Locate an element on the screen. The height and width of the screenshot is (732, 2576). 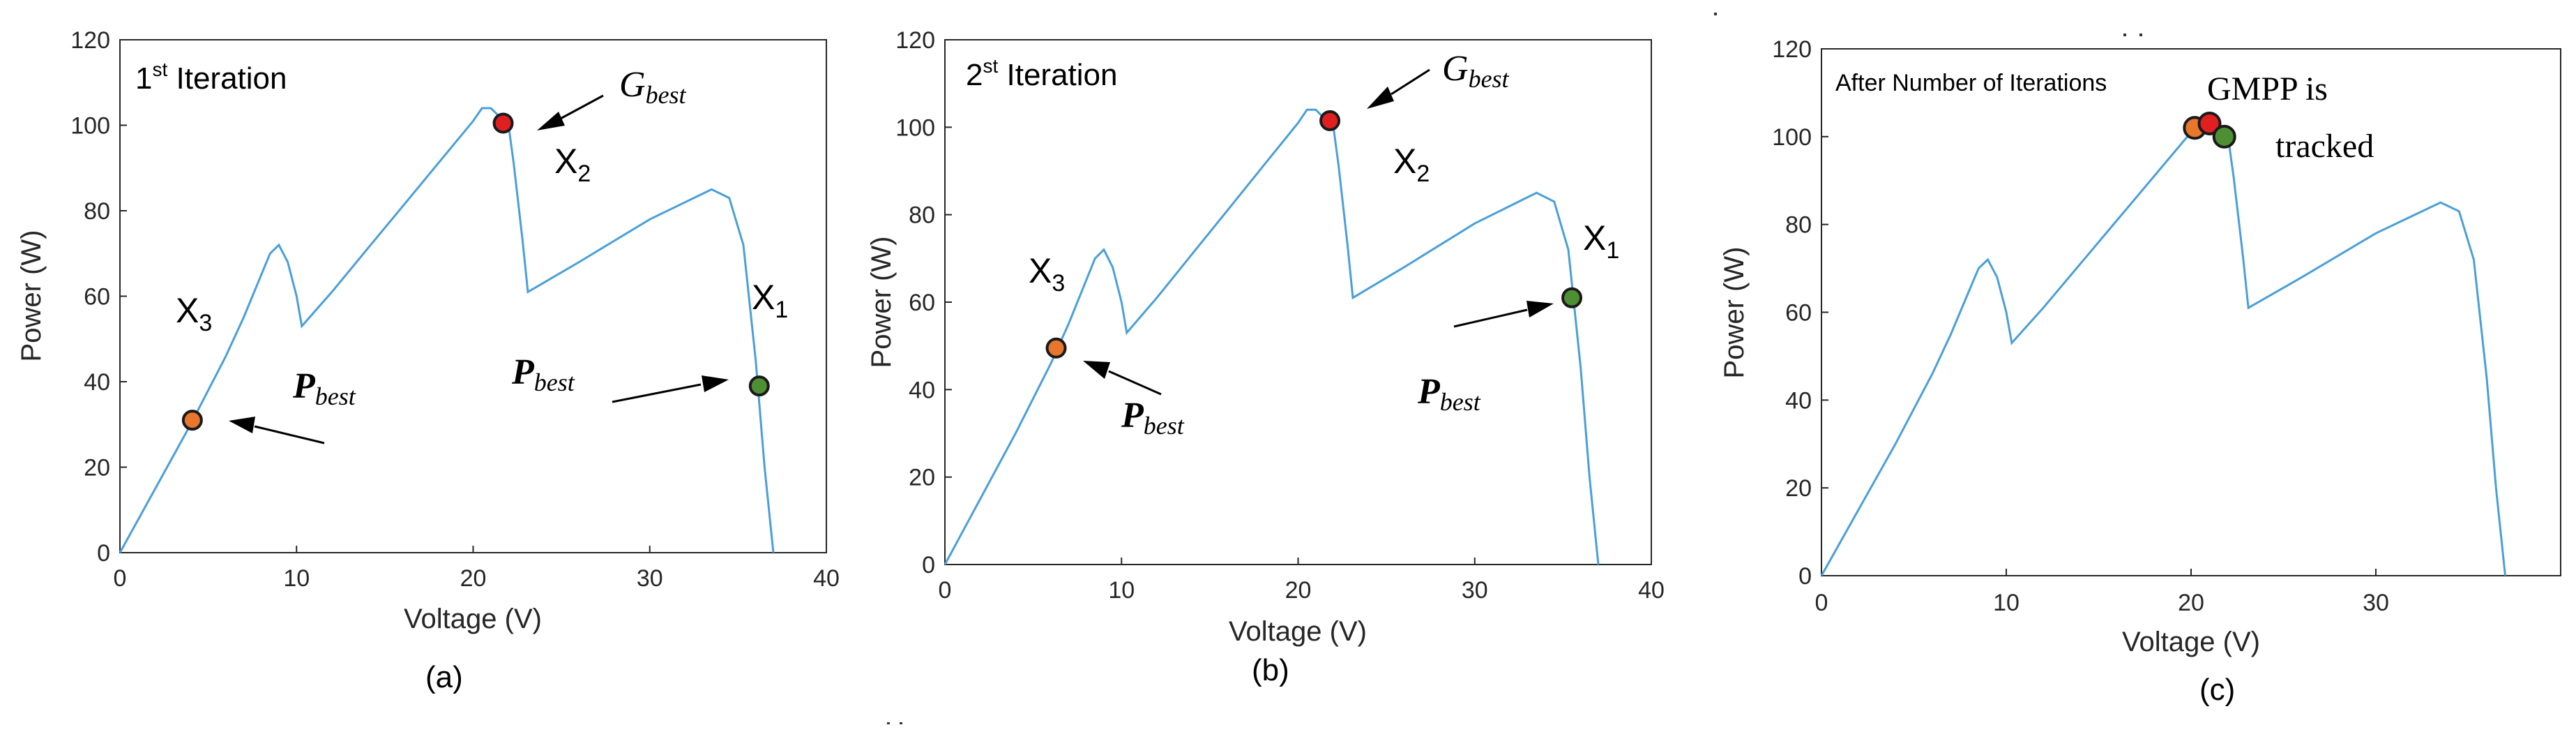
panel-c-gmpp-line2: tracked is located at coordinates (2324, 146).